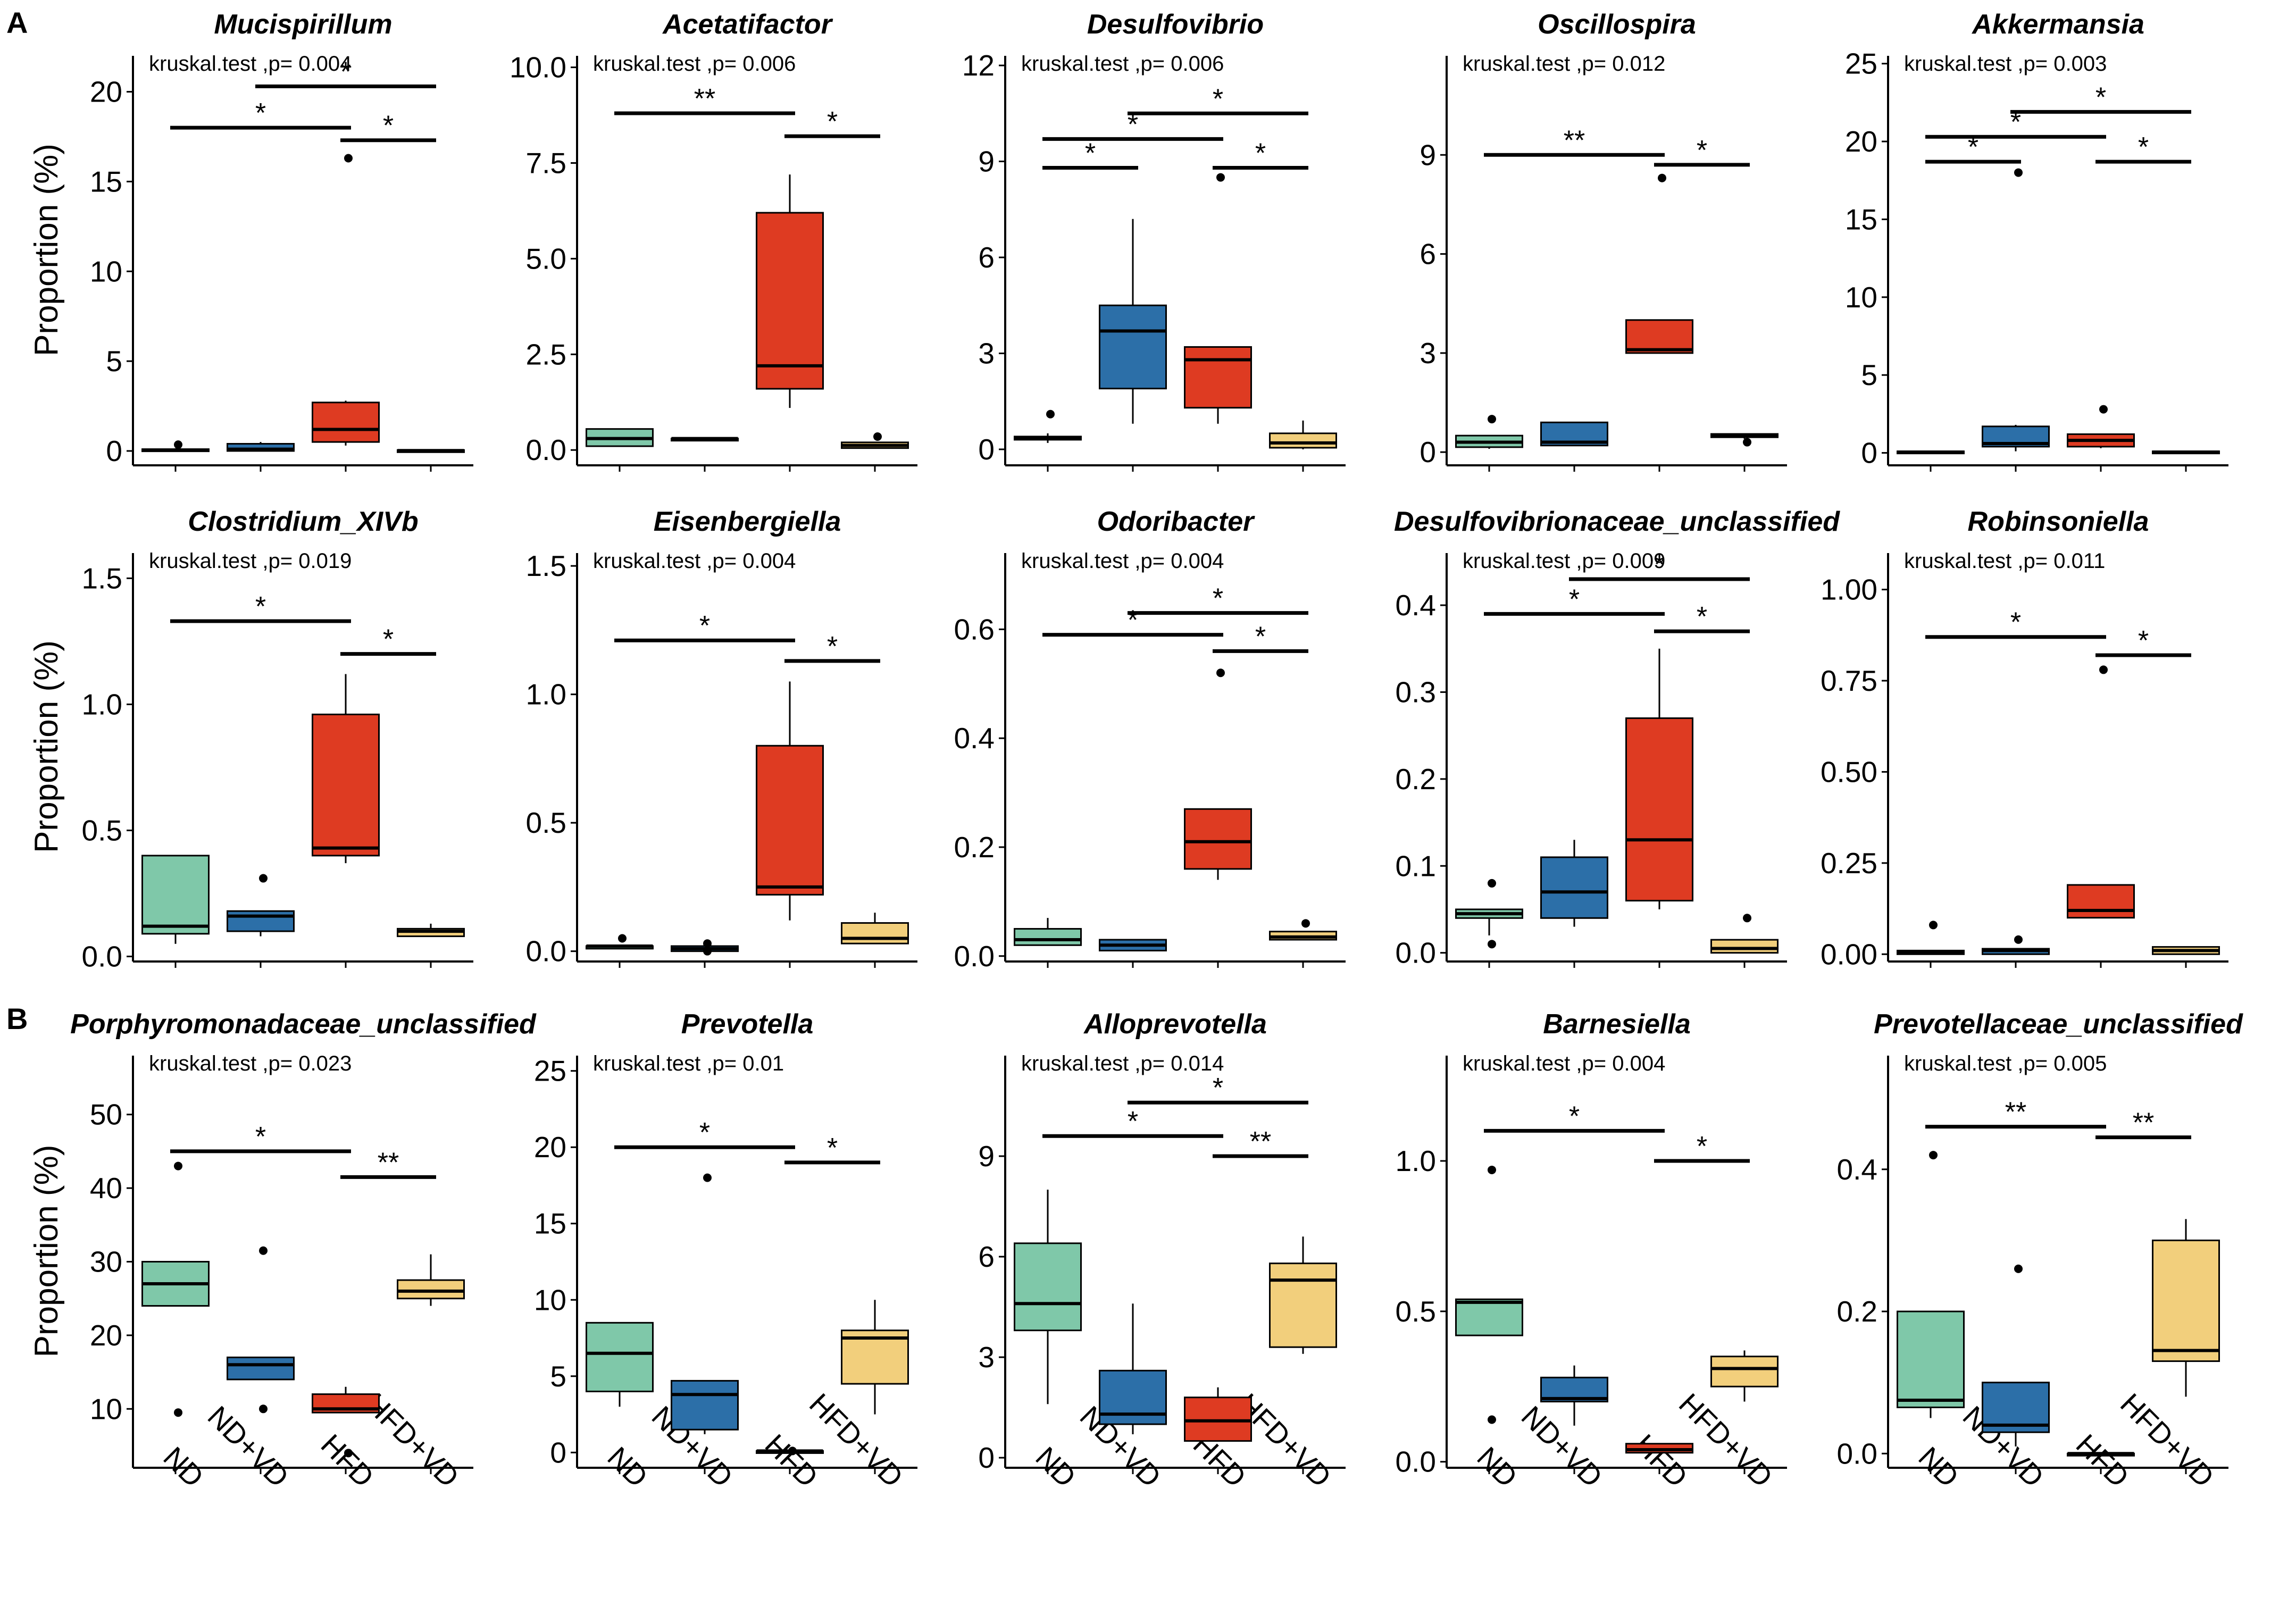 The width and height of the screenshot is (2296, 1597). I want to click on chart-title: Prevotellaceae_unclassified, so click(2058, 1024).